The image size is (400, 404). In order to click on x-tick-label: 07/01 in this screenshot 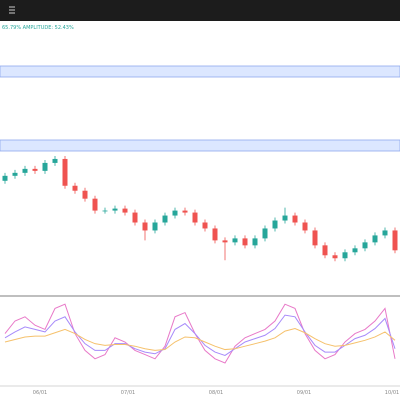, I will do `click(128, 393)`.